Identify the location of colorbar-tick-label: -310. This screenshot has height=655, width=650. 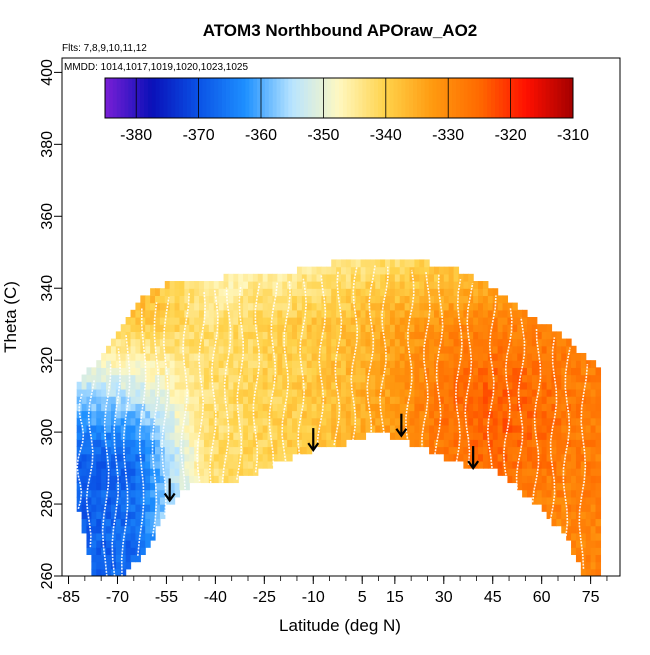
(573, 135).